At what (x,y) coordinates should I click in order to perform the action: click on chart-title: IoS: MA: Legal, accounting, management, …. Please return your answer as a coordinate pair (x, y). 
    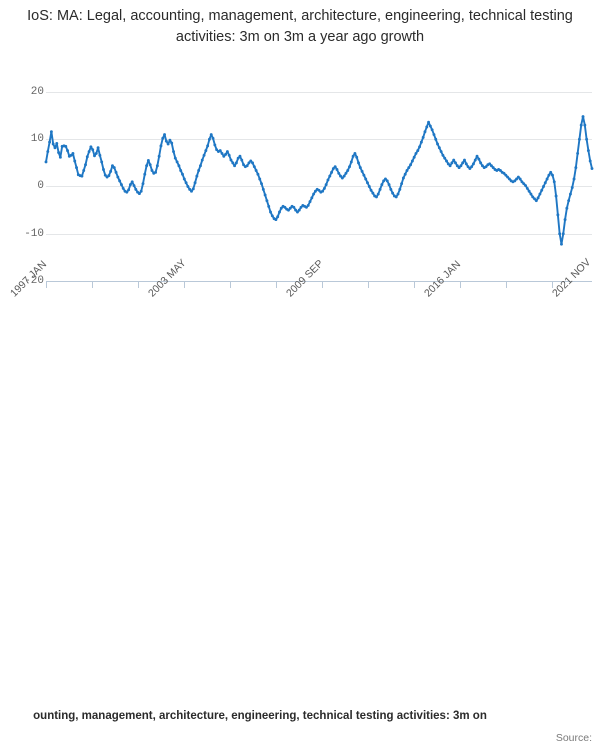
    Looking at the image, I should click on (300, 26).